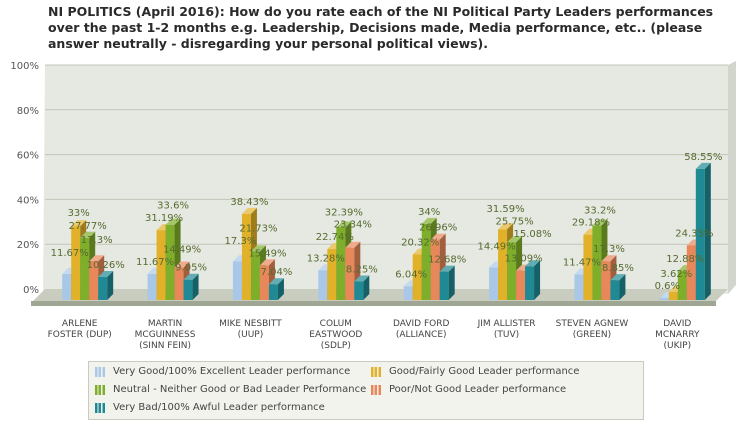 The image size is (750, 423). I want to click on y-tick-label: 0%, so click(31, 290).